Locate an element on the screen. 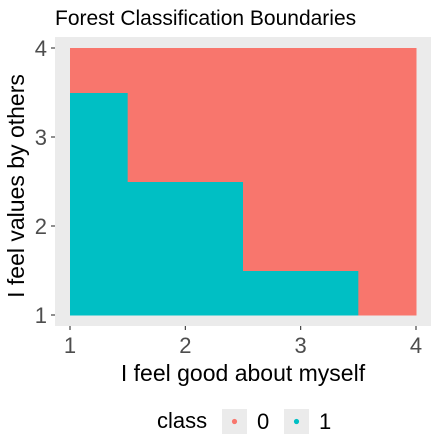 This screenshot has width=440, height=445. legend-label-1: 1 is located at coordinates (325, 421).